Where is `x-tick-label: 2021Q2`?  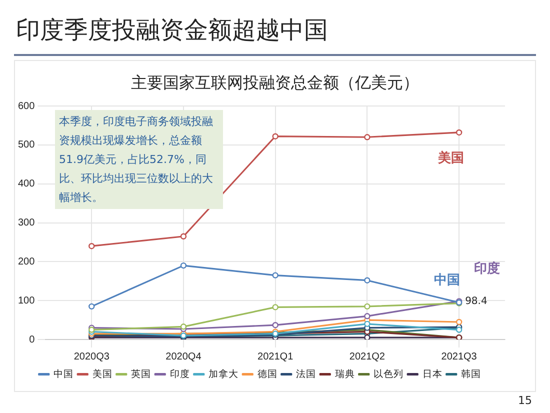
x-tick-label: 2021Q2 is located at coordinates (367, 356).